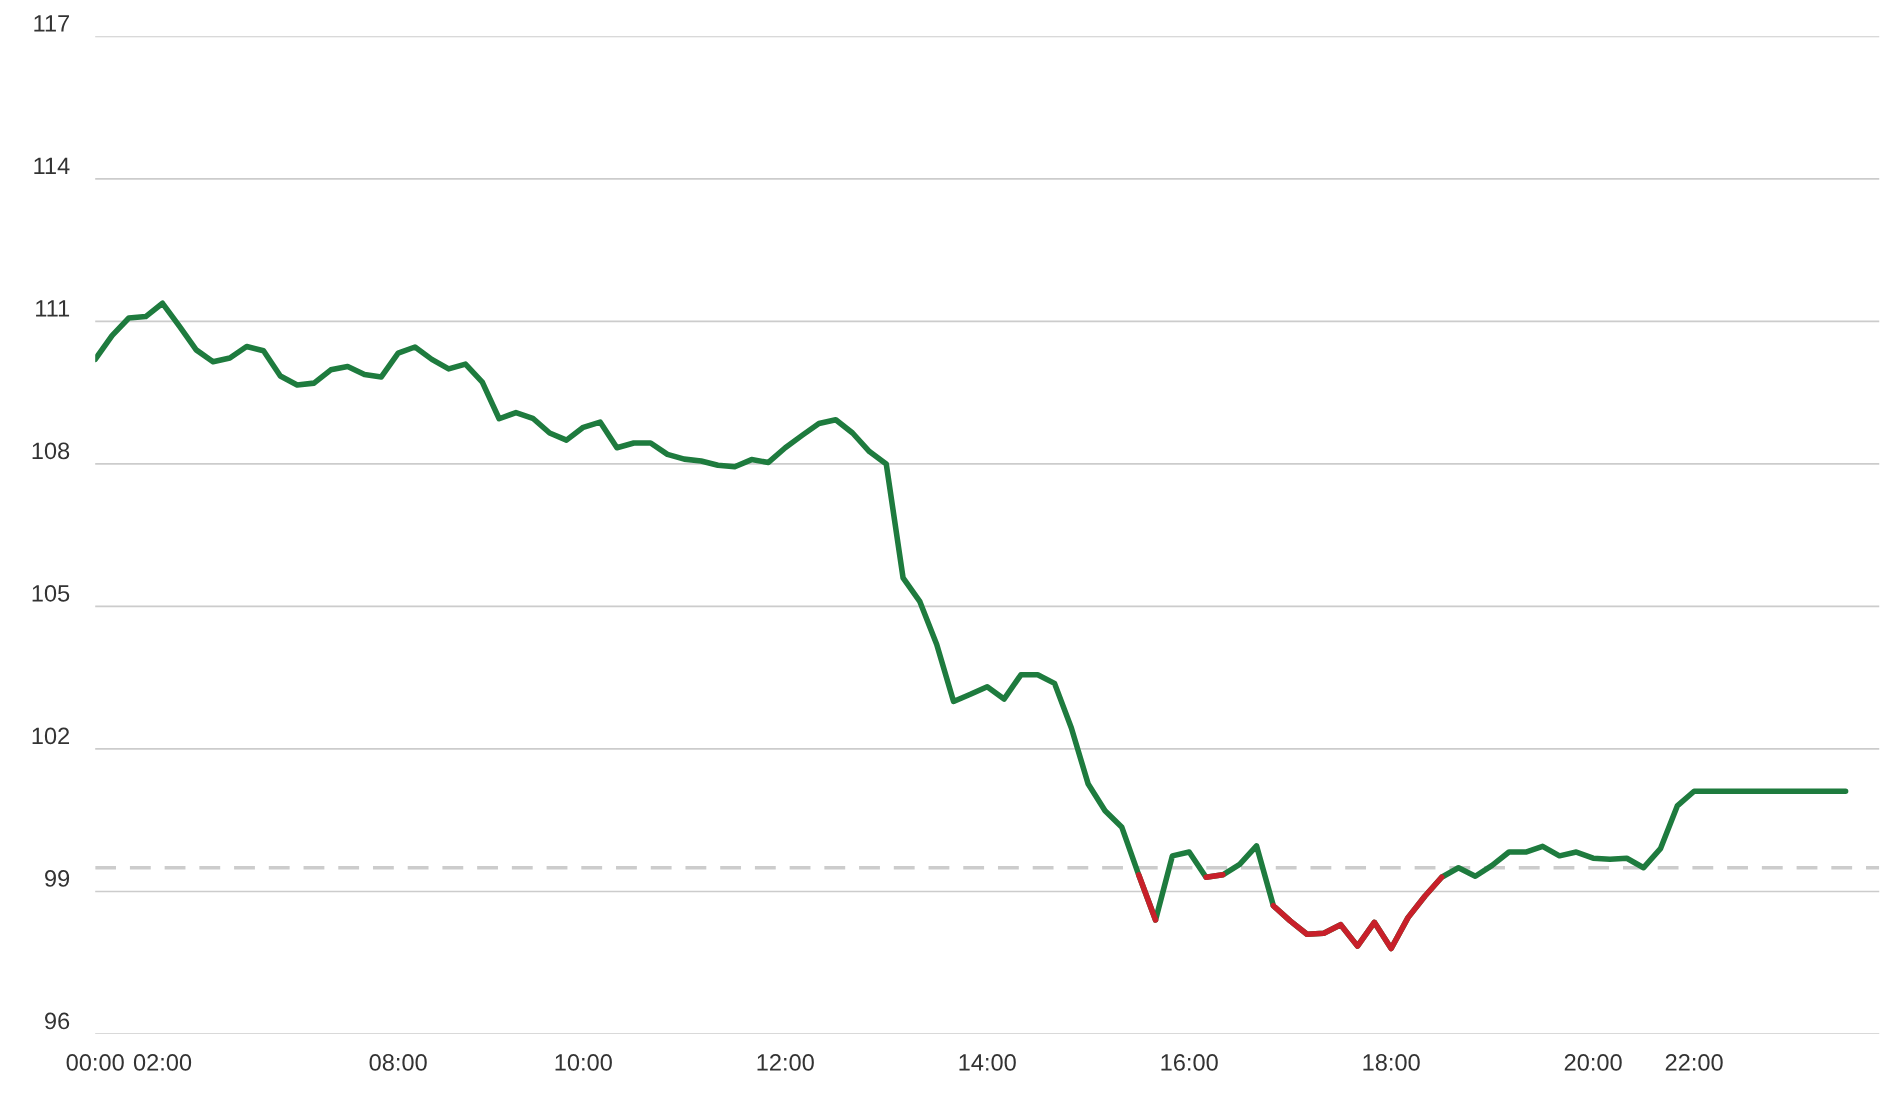  What do you see at coordinates (95, 1062) in the screenshot?
I see `x-tick-label: 00:00` at bounding box center [95, 1062].